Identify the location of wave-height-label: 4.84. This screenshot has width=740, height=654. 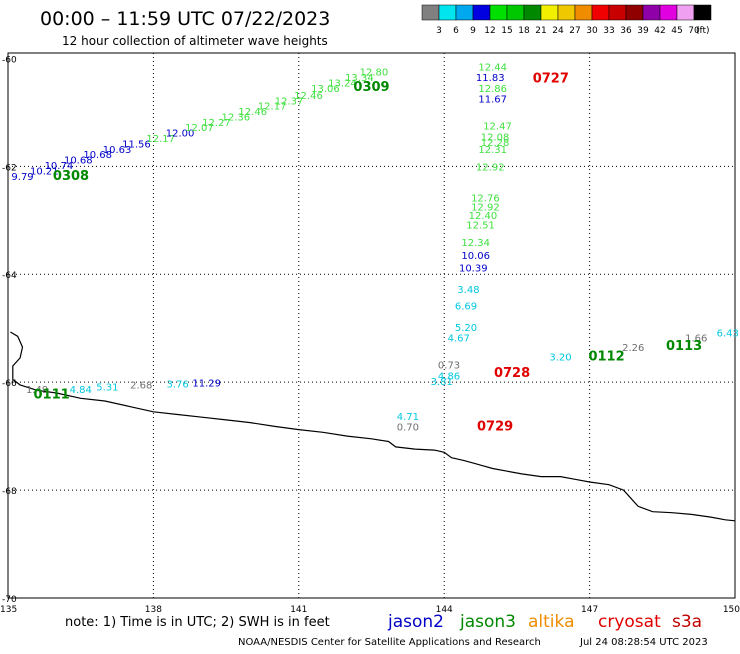
(81, 390).